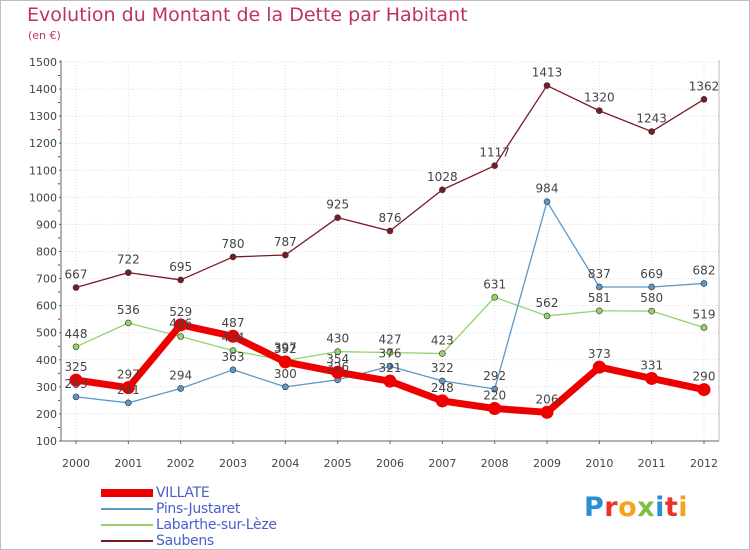 Image resolution: width=750 pixels, height=550 pixels. Describe the element at coordinates (704, 270) in the screenshot. I see `data-label-pins-justaret: 682` at that location.